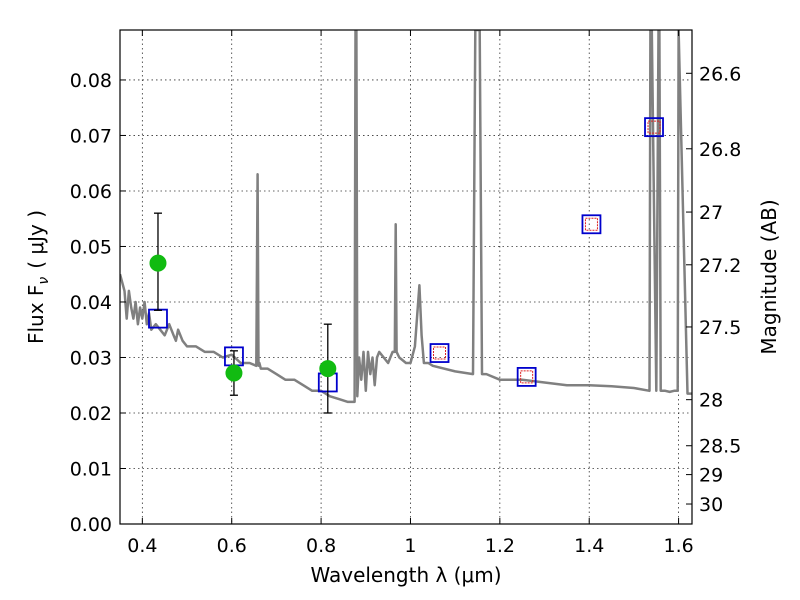 The image size is (800, 600). I want to click on x-tick-label: 1.2, so click(500, 546).